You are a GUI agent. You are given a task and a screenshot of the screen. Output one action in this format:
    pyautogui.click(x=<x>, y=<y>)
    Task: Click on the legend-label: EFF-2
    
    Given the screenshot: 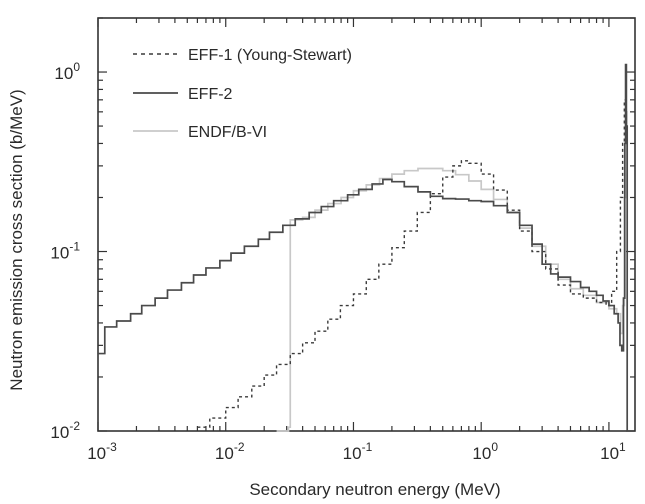 What is the action you would take?
    pyautogui.click(x=210, y=94)
    